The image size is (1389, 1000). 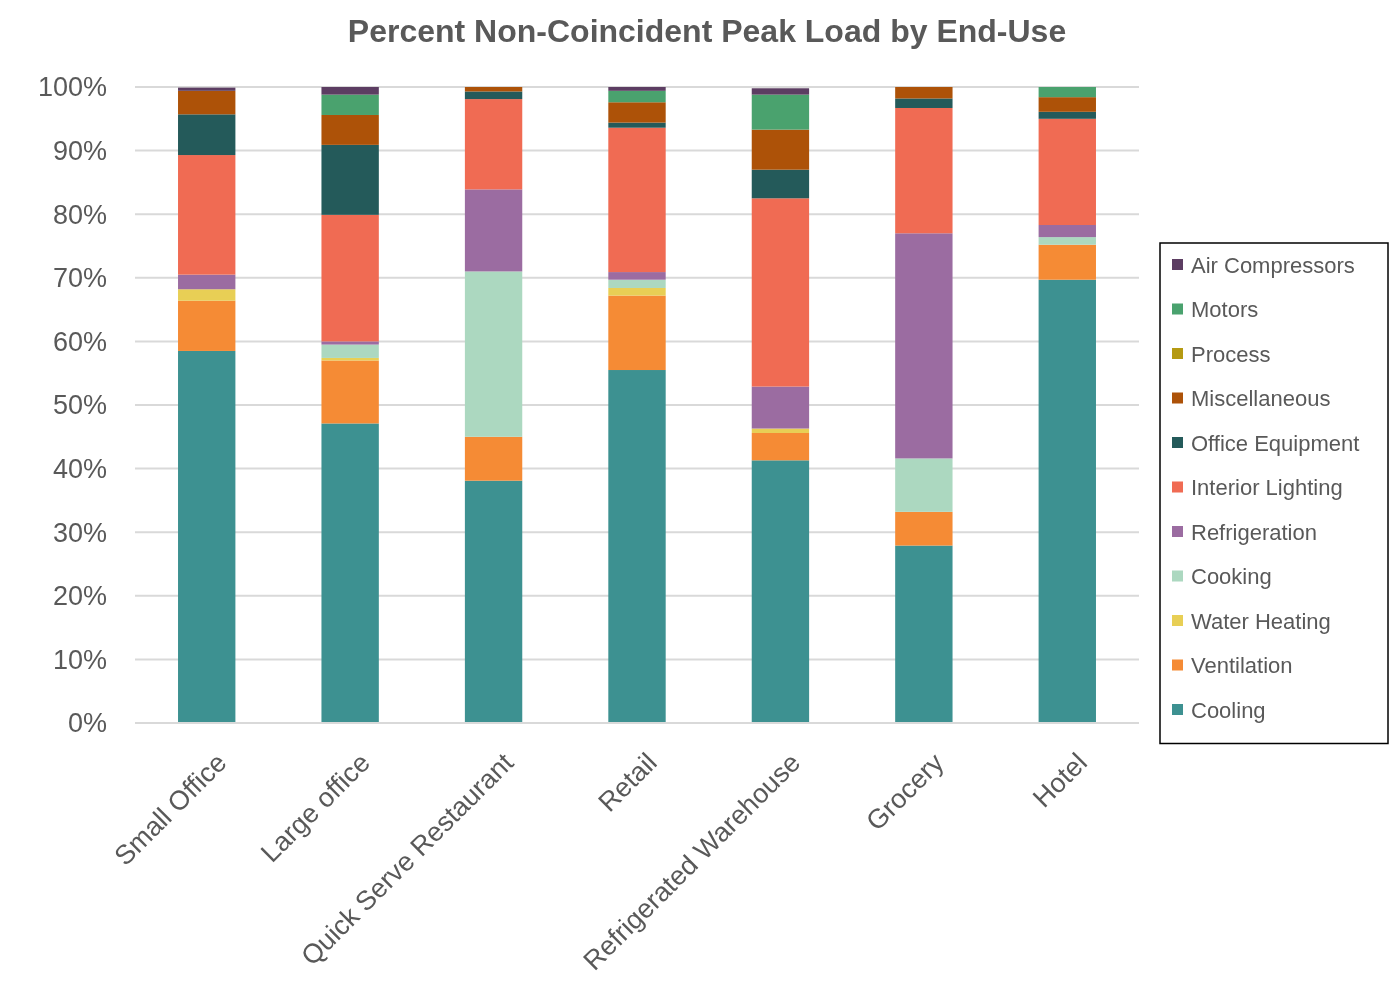 I want to click on legend-label: Air Compressors, so click(x=1273, y=265).